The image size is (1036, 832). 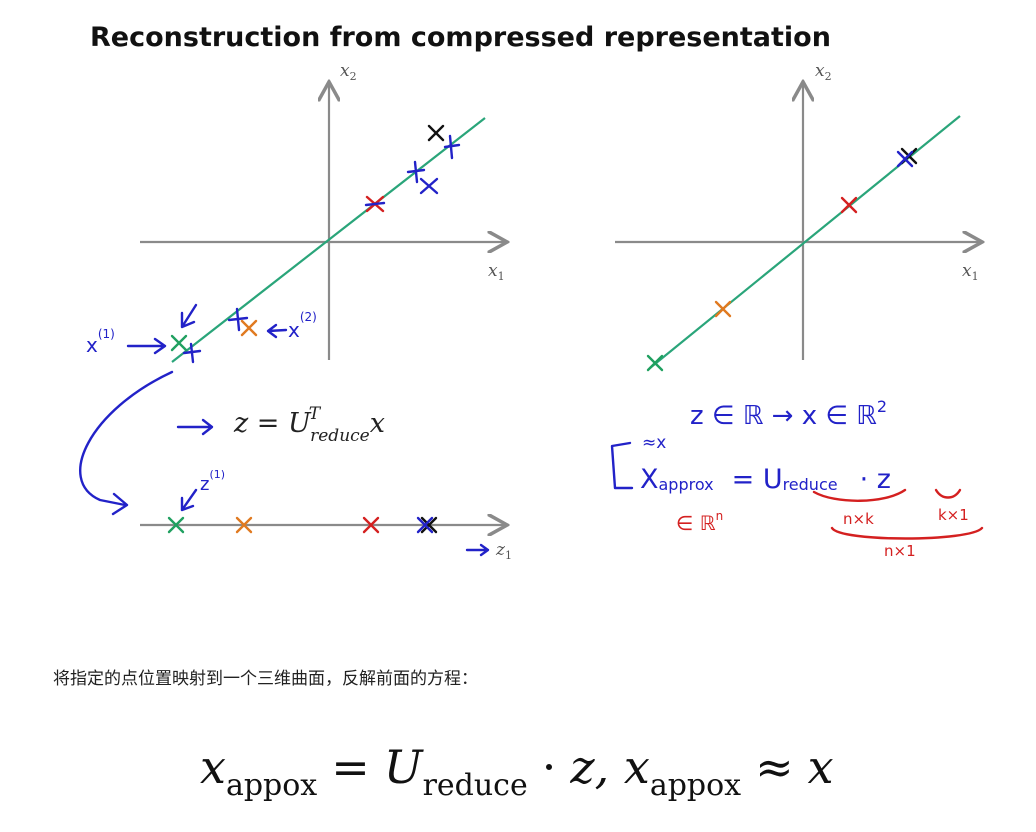 What do you see at coordinates (849, 205) in the screenshot?
I see `right-red-marker` at bounding box center [849, 205].